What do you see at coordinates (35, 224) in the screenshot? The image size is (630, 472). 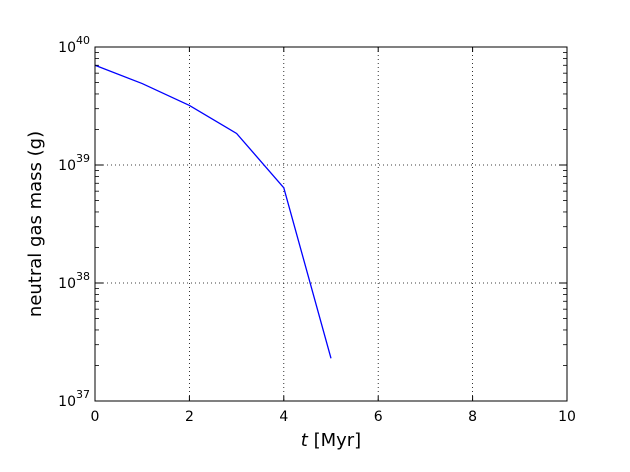 I see `y-axis-label: neutral gas mass (g)` at bounding box center [35, 224].